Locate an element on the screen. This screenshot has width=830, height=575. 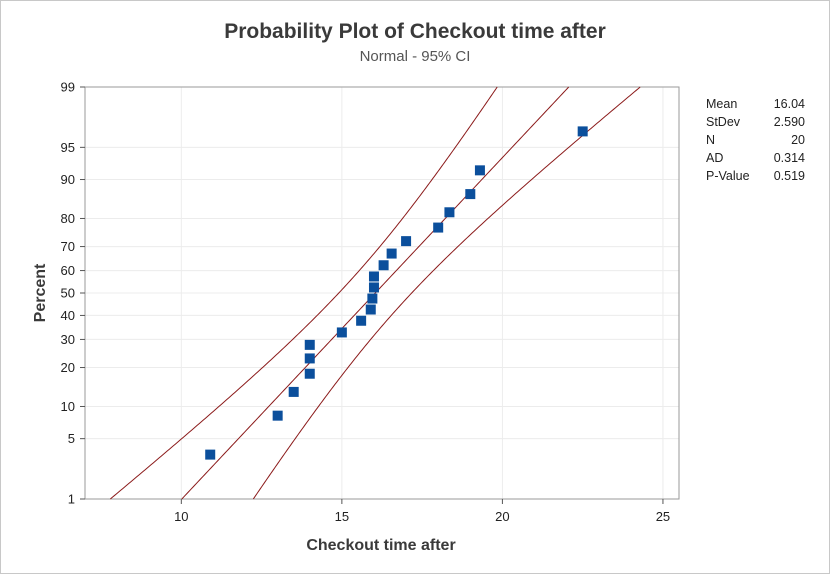
stats-label: StDev is located at coordinates (723, 122).